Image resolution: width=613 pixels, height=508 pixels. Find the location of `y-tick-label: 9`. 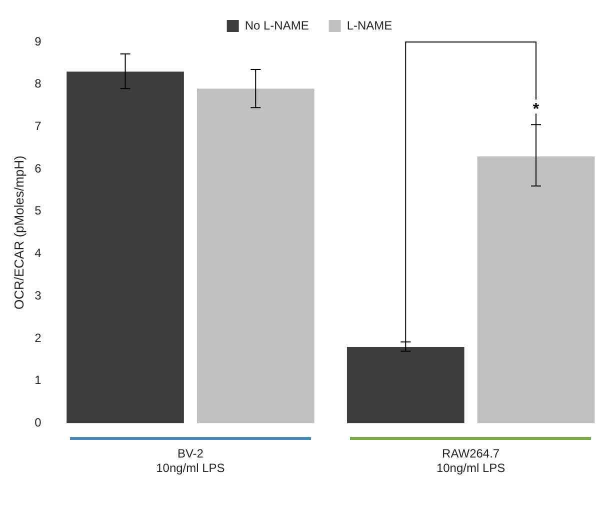

y-tick-label: 9 is located at coordinates (38, 41).